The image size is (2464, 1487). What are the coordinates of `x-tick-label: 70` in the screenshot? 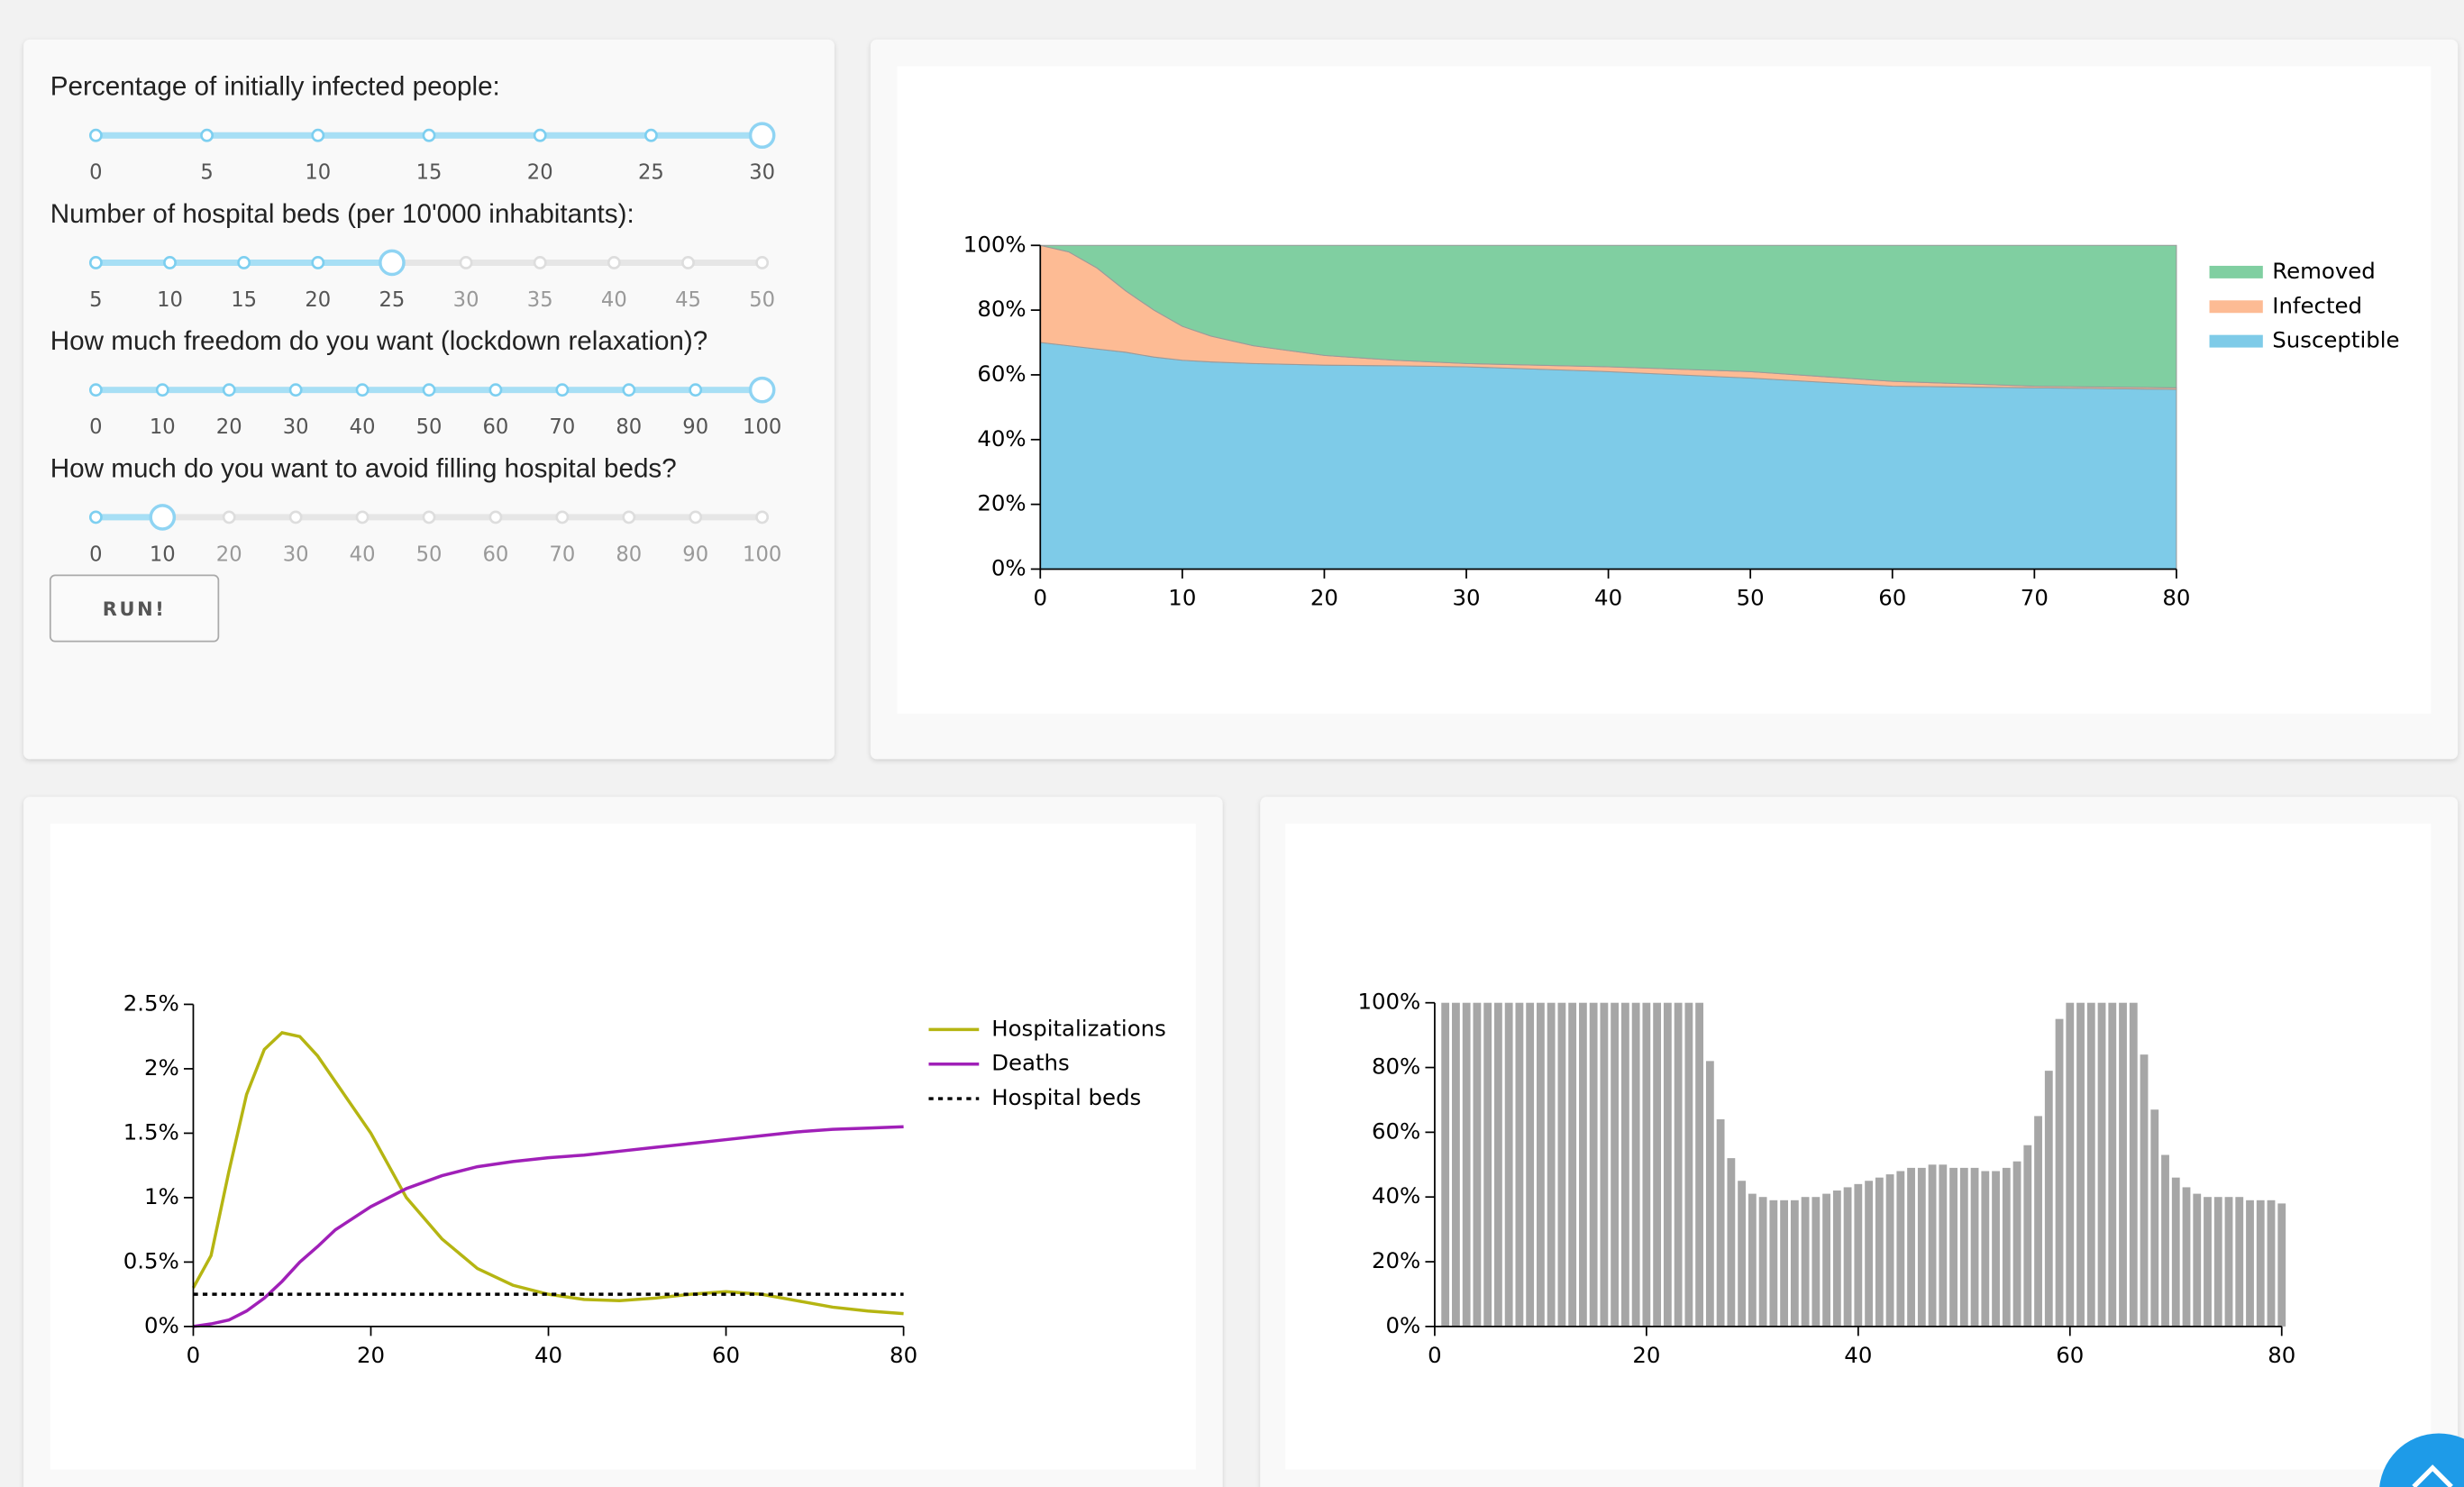 It's located at (2035, 598).